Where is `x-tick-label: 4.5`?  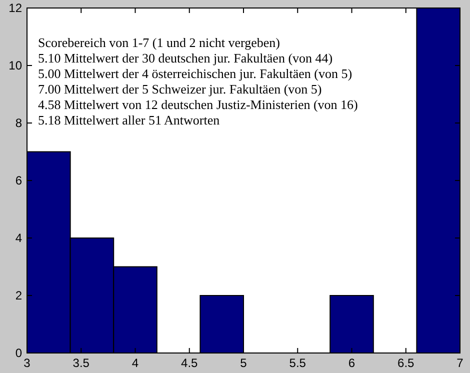 x-tick-label: 4.5 is located at coordinates (189, 363).